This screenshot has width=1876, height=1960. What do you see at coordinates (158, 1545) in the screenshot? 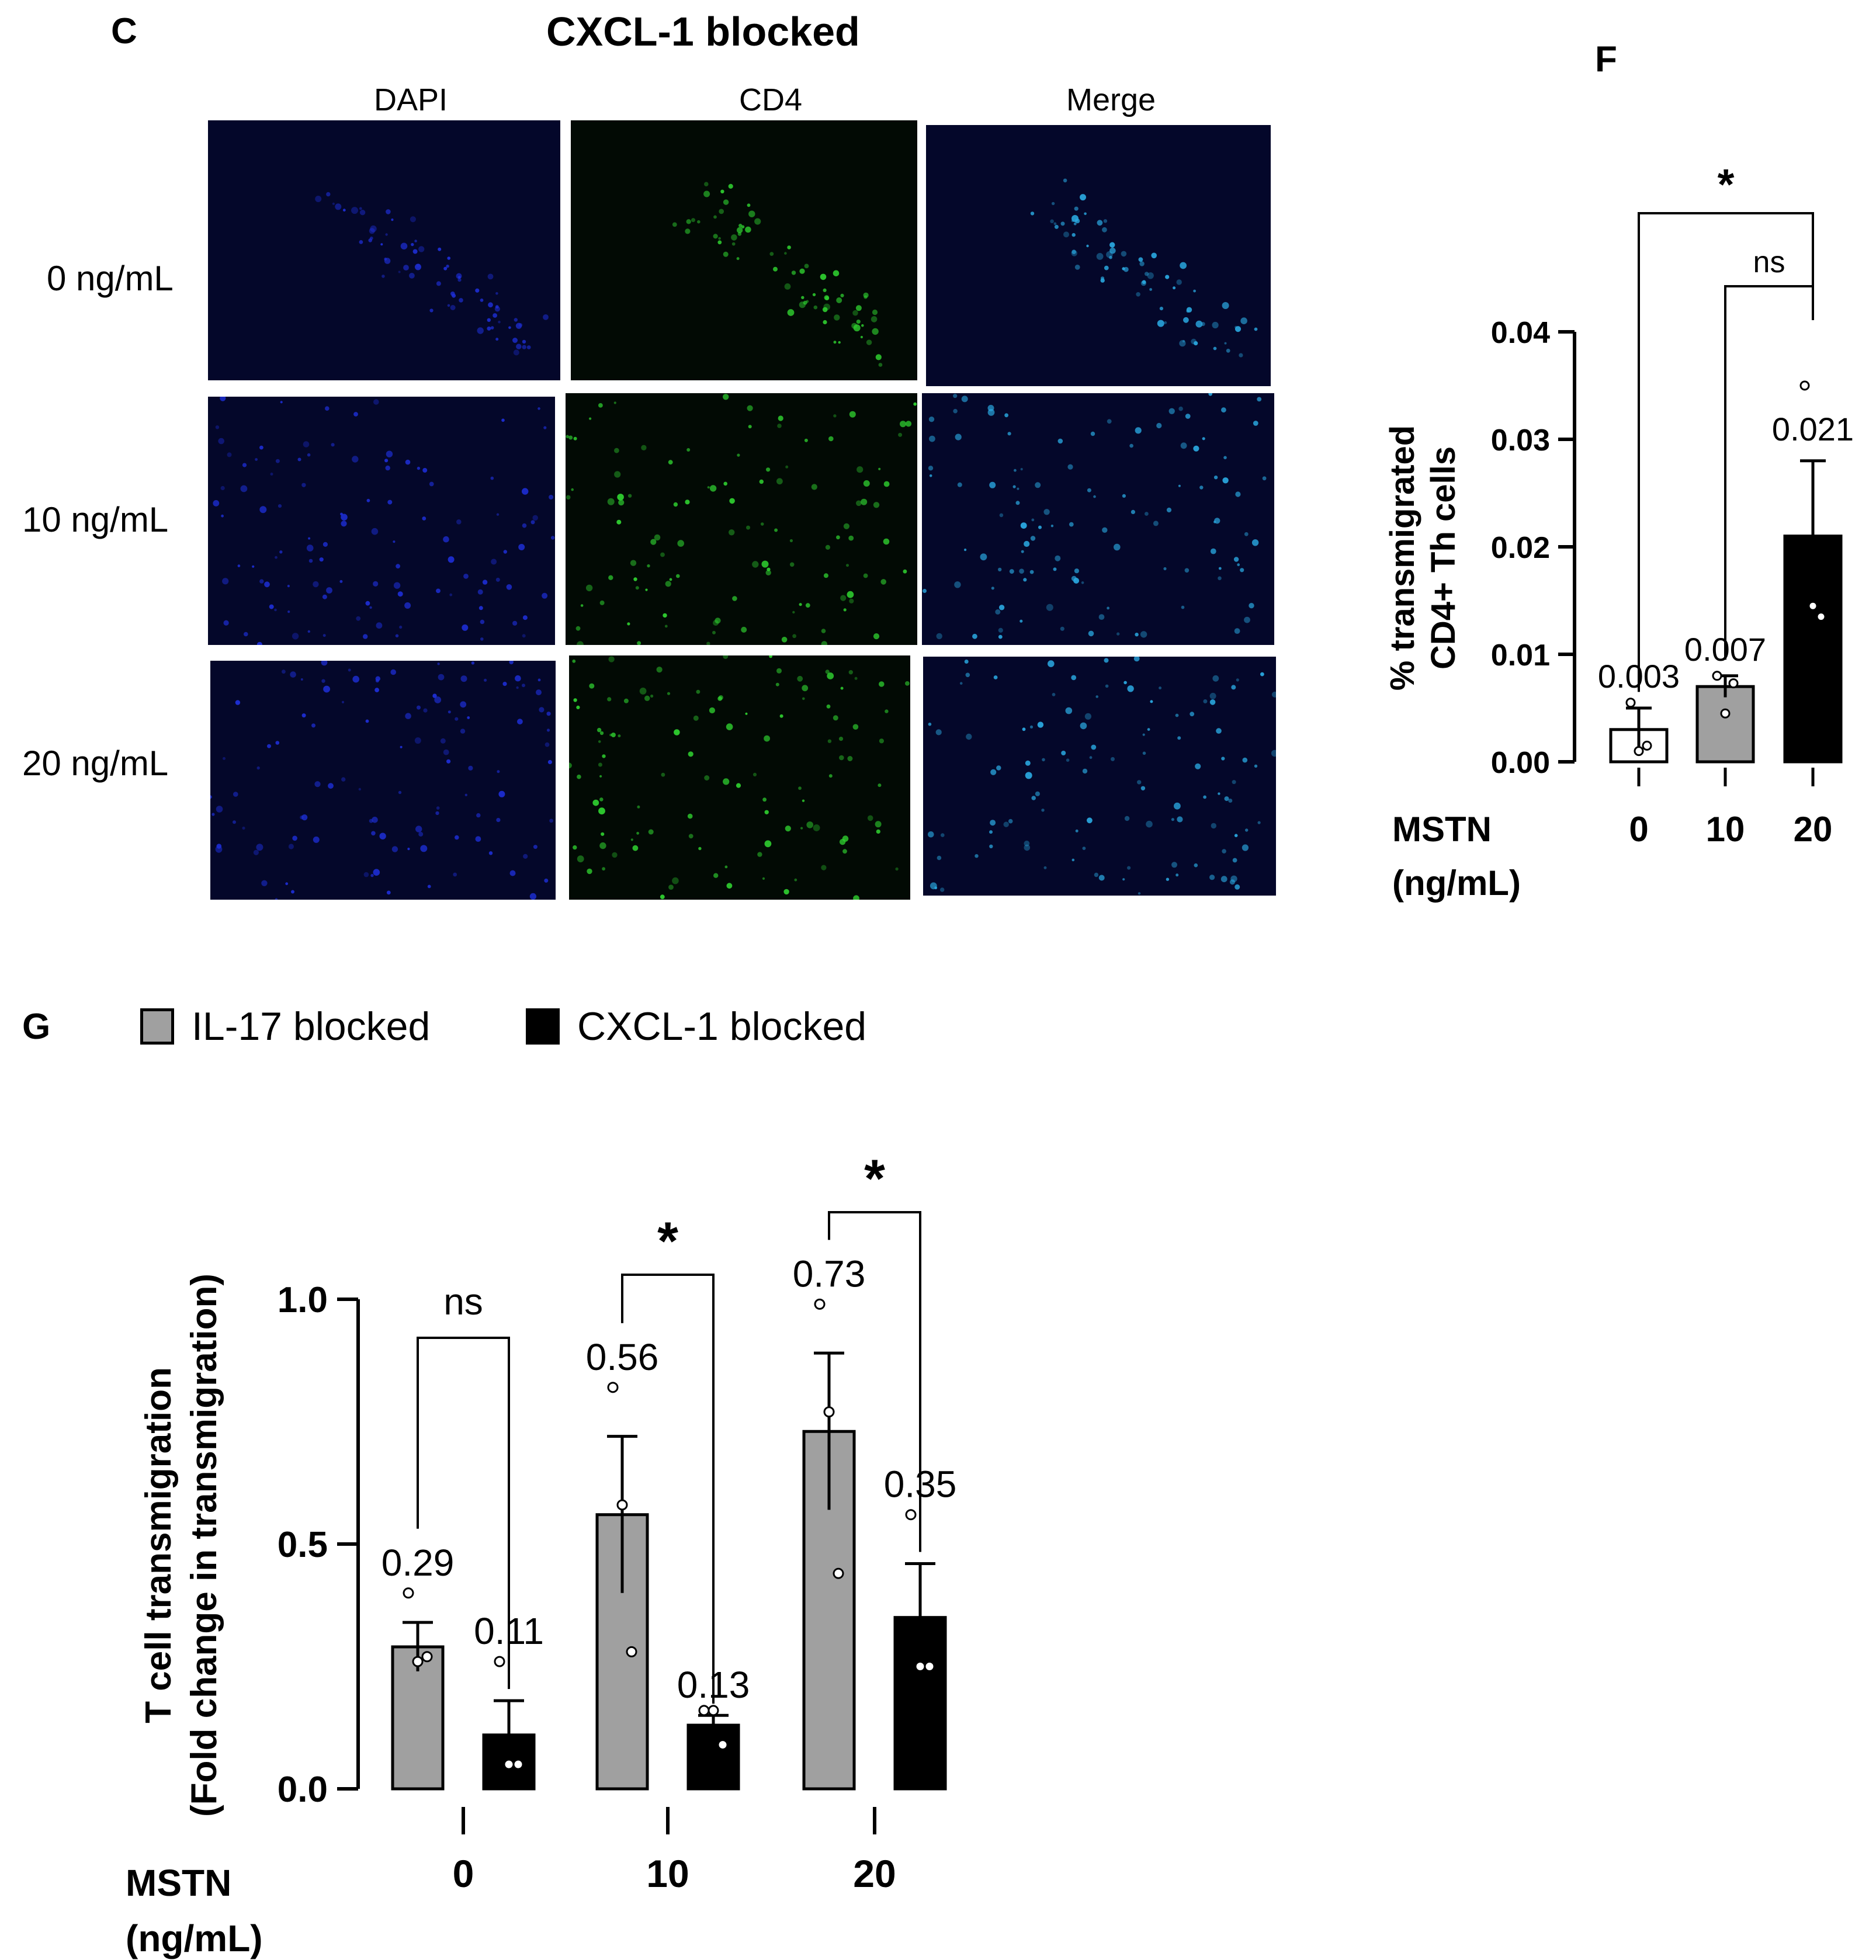
I see `y-axis-label-line1: T cell transmigration` at bounding box center [158, 1545].